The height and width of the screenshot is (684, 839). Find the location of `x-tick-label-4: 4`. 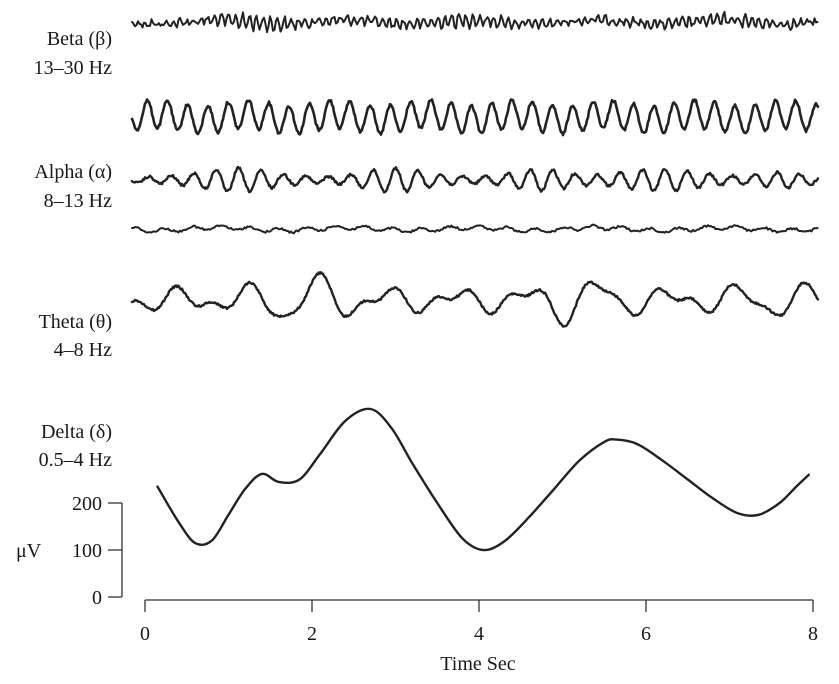

x-tick-label-4: 4 is located at coordinates (479, 634).